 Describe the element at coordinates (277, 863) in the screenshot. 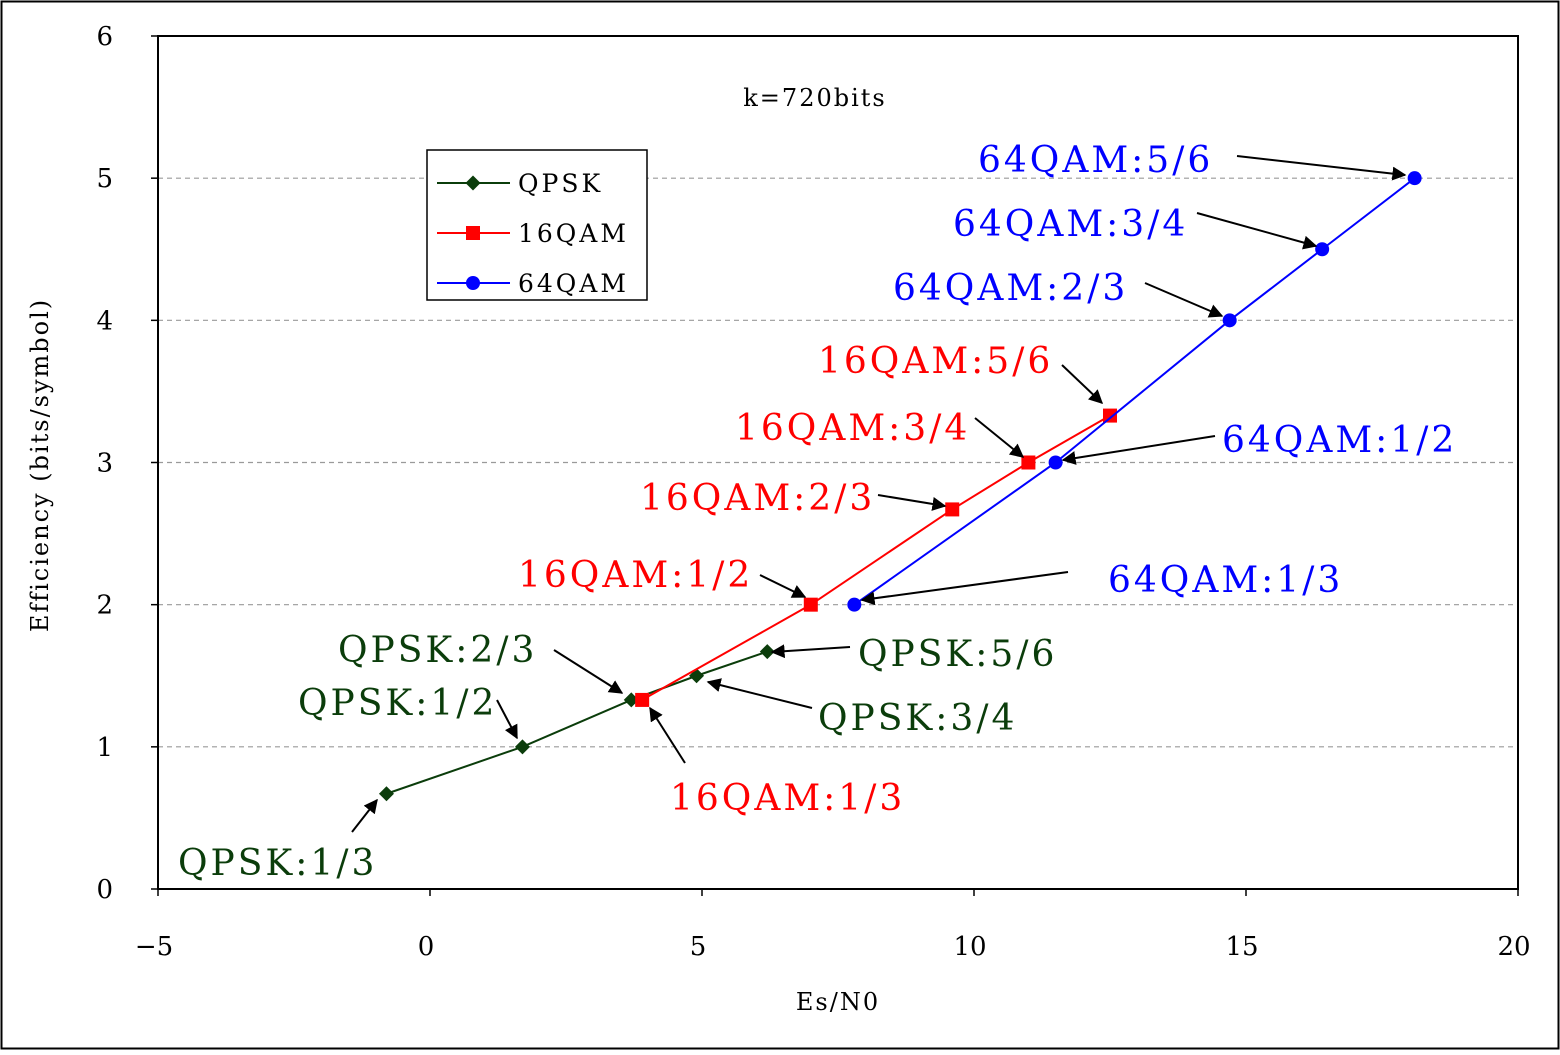

I see `annotation-label: QPSK:1/3` at that location.